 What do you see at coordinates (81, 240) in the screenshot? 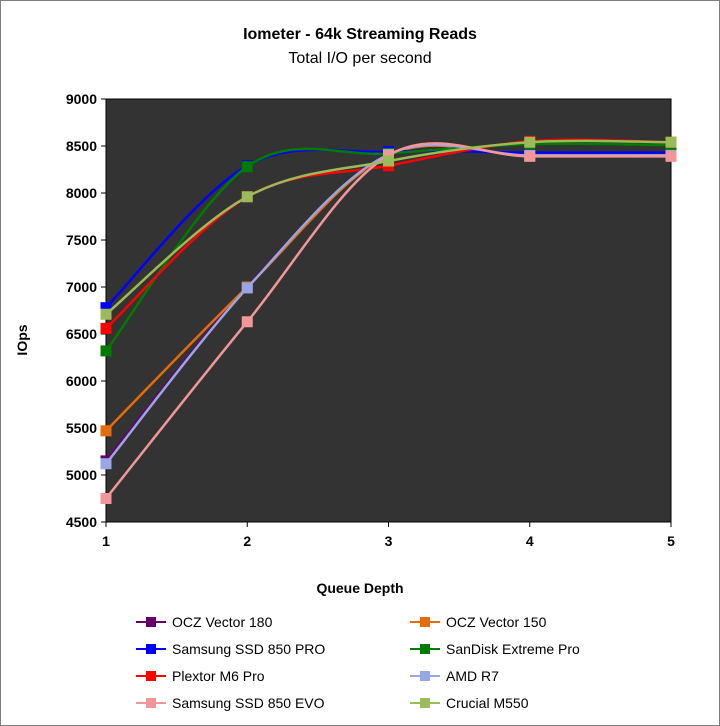
I see `y-tick-label: 7500` at bounding box center [81, 240].